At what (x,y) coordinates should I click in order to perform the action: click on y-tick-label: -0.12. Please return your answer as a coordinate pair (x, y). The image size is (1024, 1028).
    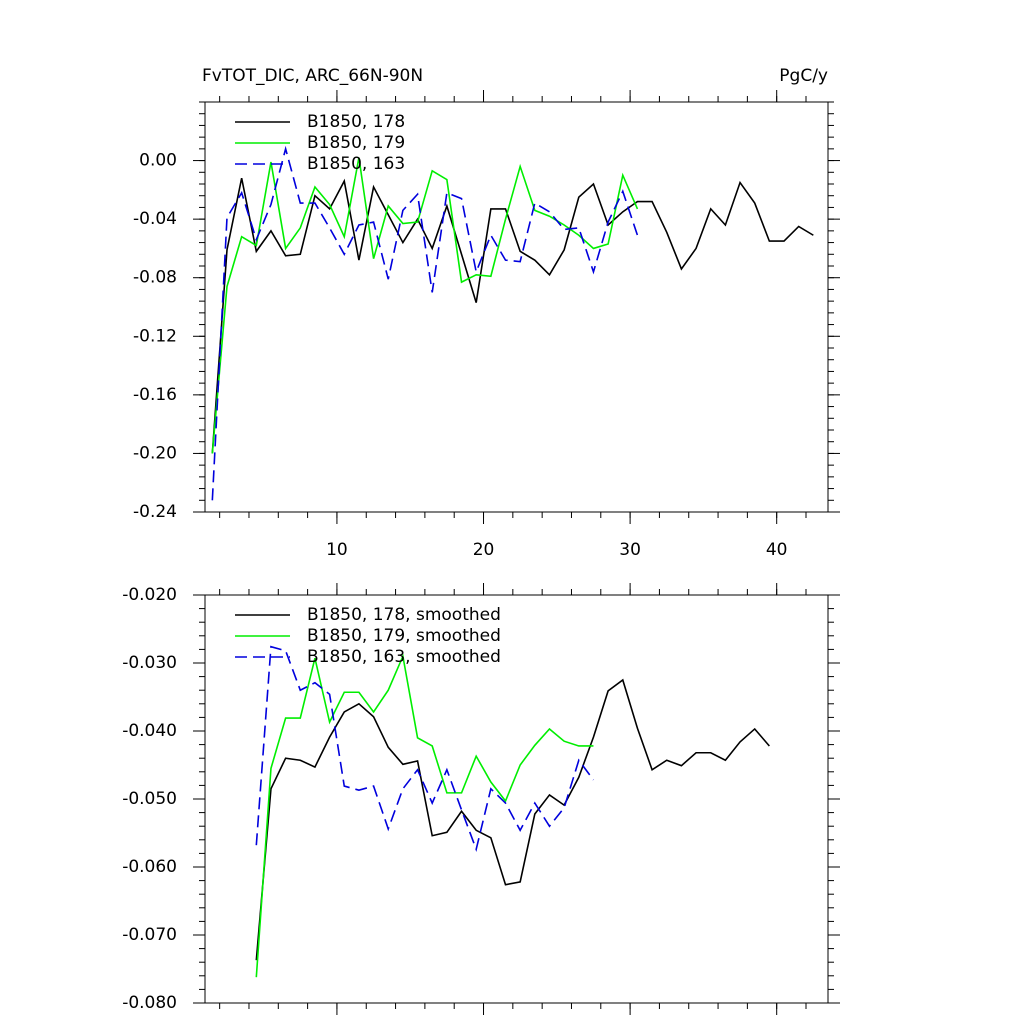
    Looking at the image, I should click on (155, 336).